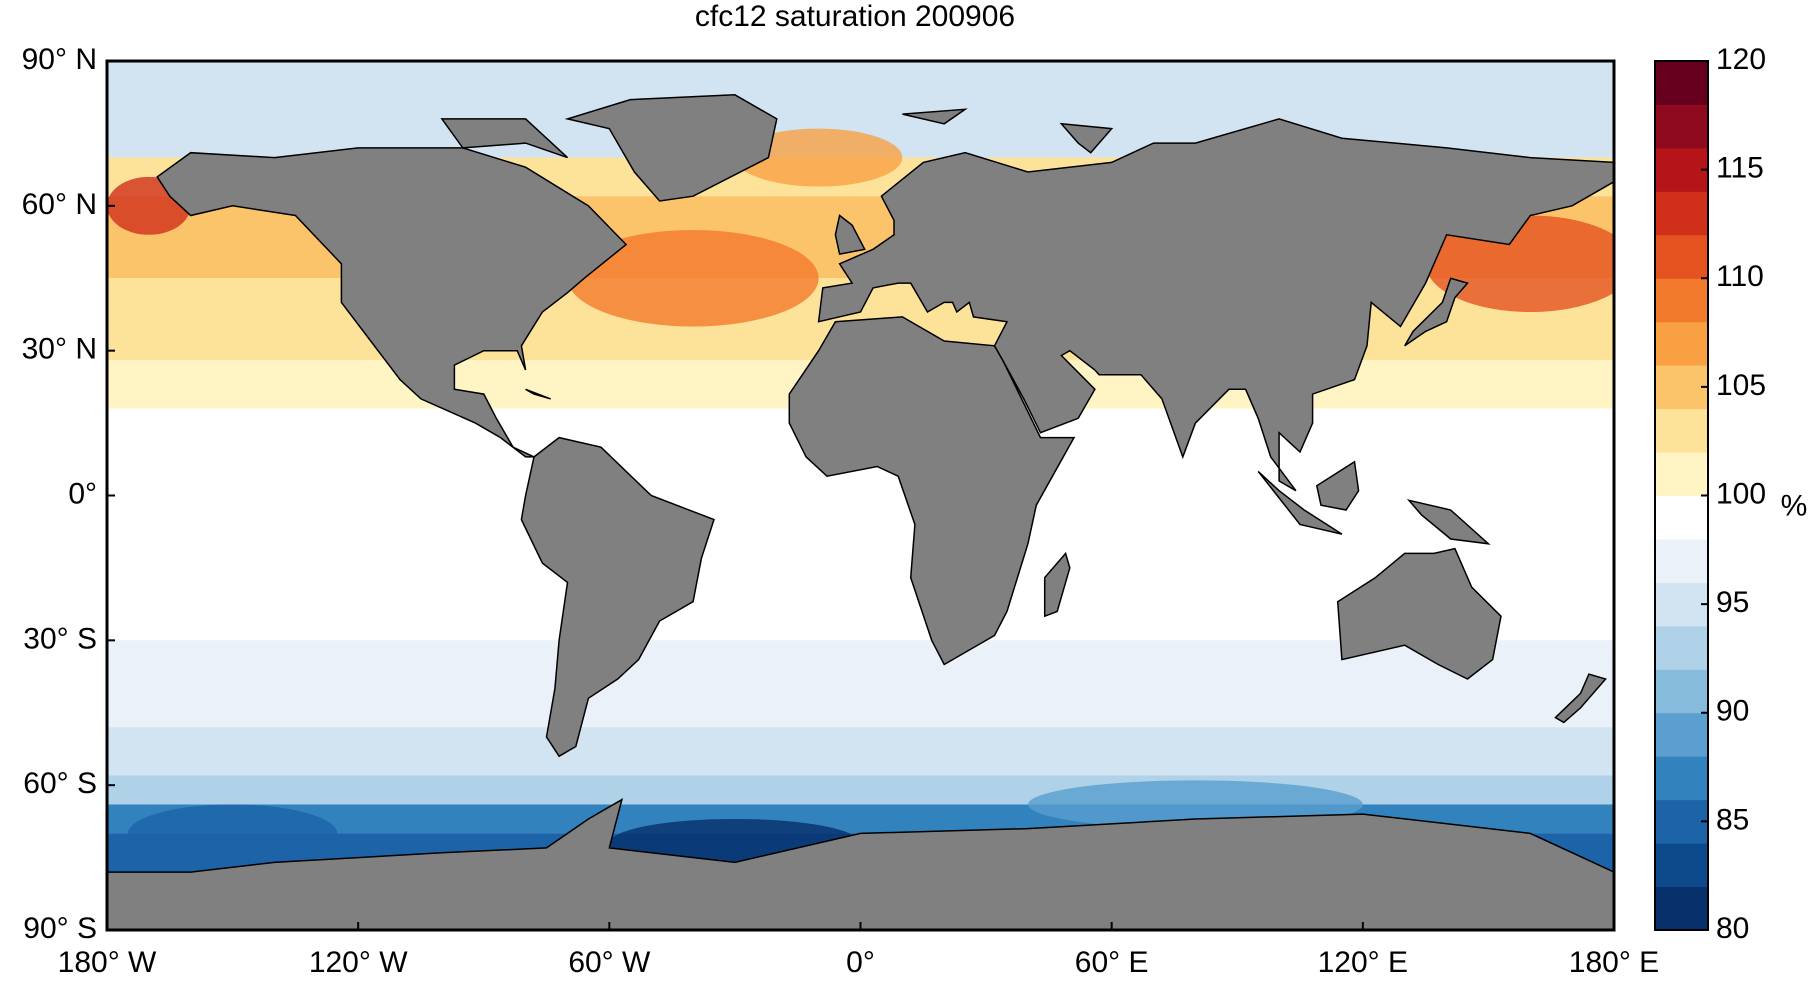 Image resolution: width=1808 pixels, height=984 pixels. I want to click on colorbar-tick-label: 85, so click(1732, 819).